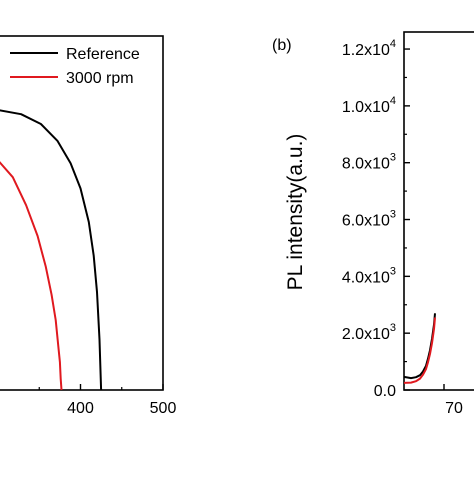  Describe the element at coordinates (295, 212) in the screenshot. I see `panel-b-y-axis-label: PL intensity(a.u.)` at that location.